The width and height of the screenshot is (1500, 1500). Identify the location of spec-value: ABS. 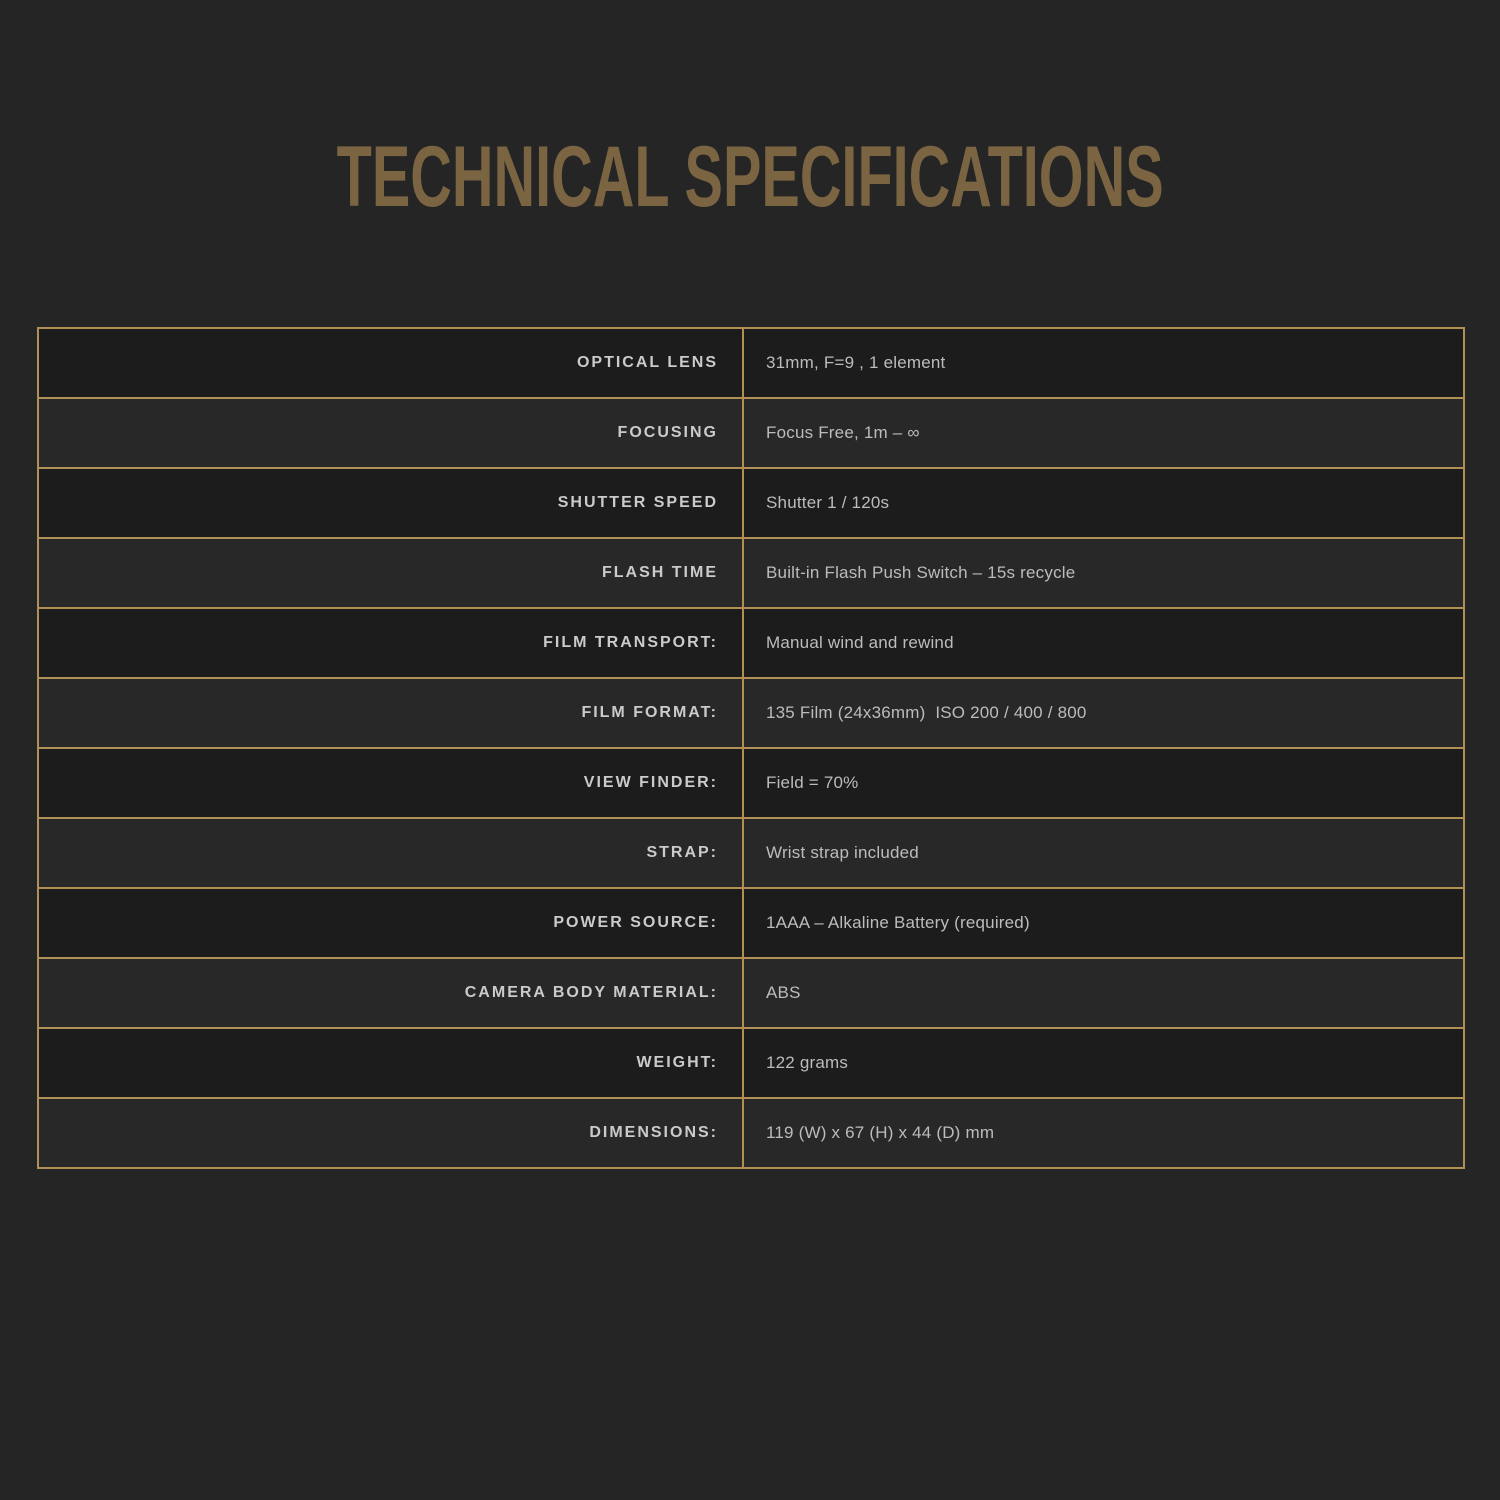
(1103, 993).